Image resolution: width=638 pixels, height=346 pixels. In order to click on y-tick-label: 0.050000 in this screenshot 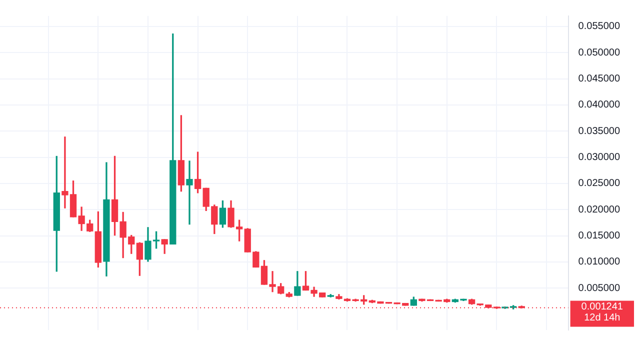, I will do `click(599, 52)`.